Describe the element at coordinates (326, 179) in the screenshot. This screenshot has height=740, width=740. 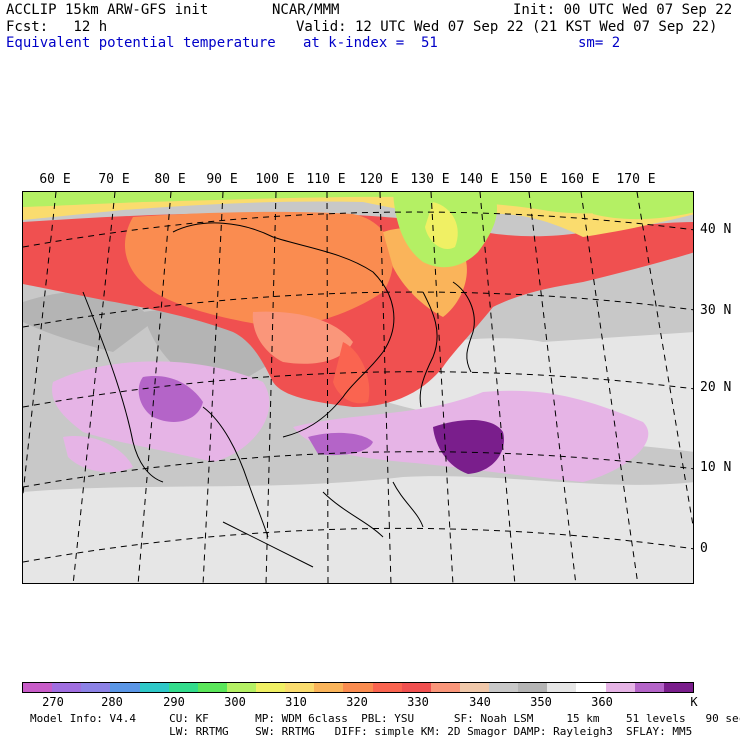
I see `lon-label: 110 E` at that location.